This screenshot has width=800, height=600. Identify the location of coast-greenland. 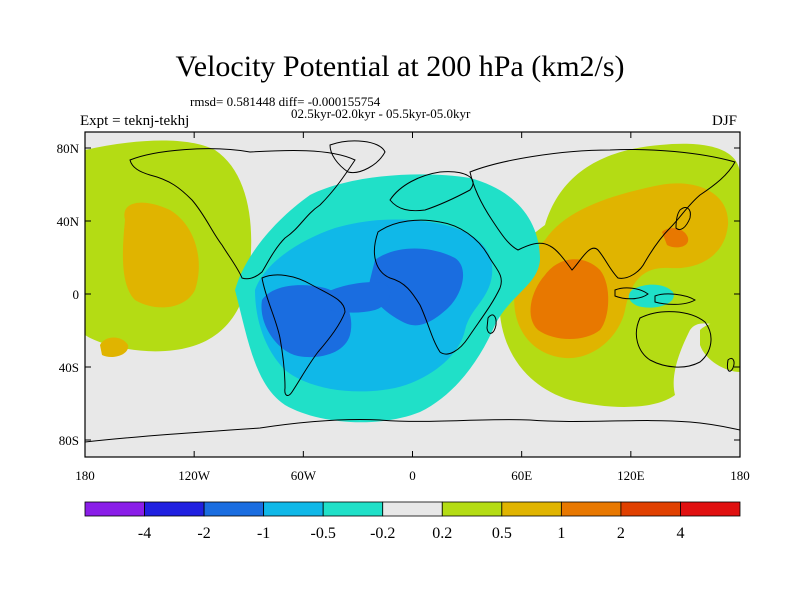
(357, 157).